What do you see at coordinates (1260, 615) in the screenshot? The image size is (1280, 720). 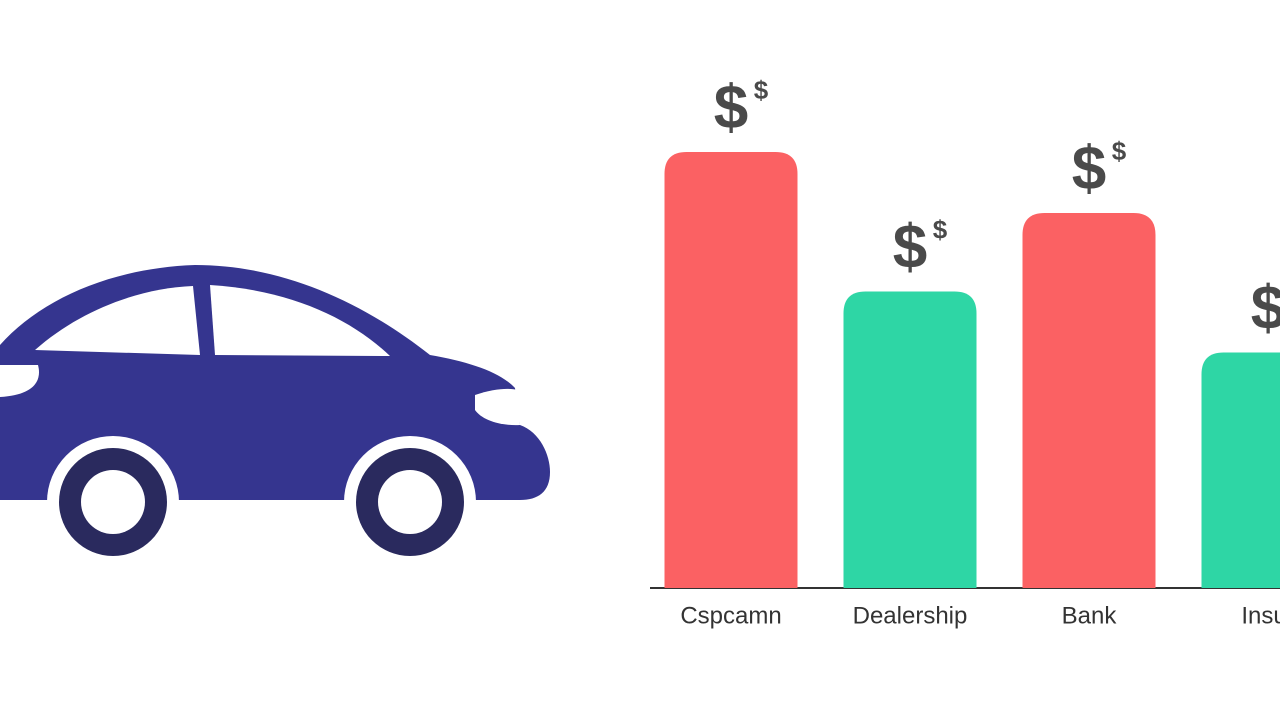 I see `x-tick-label: Insur` at bounding box center [1260, 615].